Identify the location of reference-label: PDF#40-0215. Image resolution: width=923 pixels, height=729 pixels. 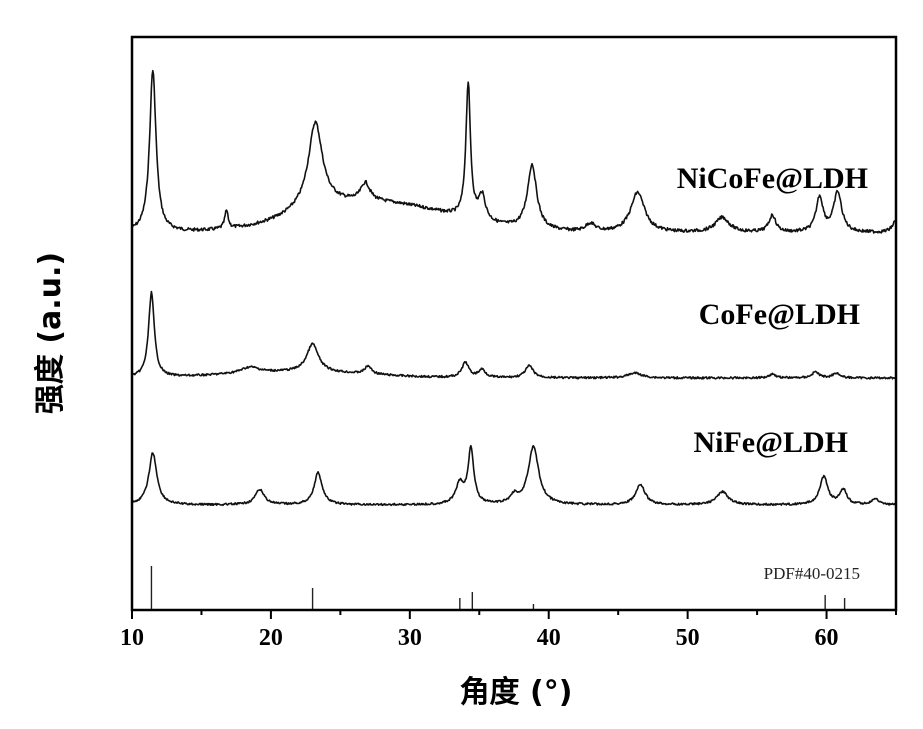
(812, 573).